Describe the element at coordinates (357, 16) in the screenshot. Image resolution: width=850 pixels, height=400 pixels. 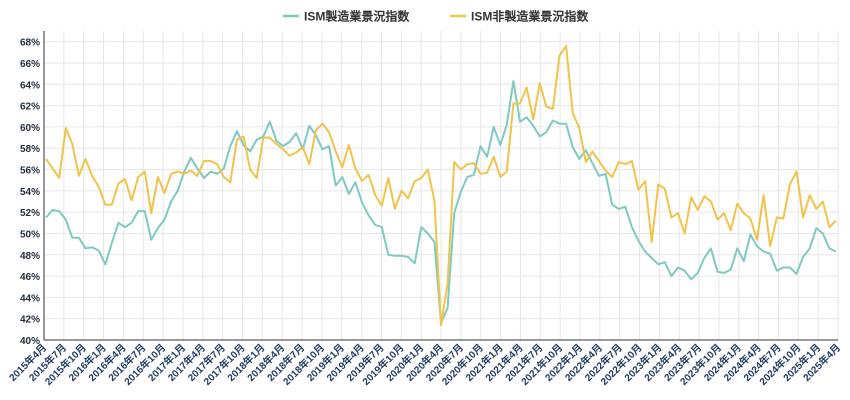
I see `legend-label: ISM製造業景況指数` at that location.